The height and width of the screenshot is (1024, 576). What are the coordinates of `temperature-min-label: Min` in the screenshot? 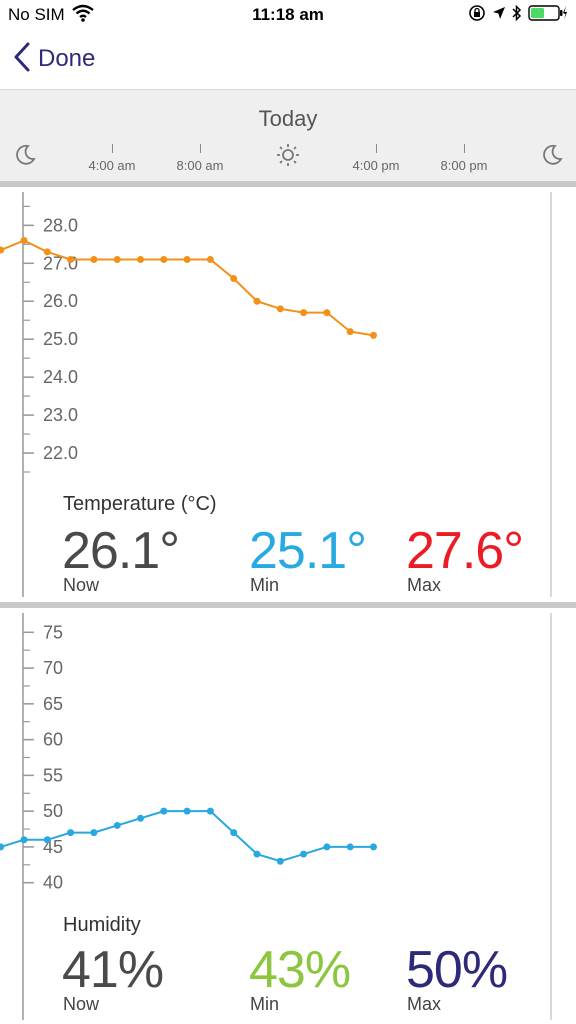 It's located at (265, 585).